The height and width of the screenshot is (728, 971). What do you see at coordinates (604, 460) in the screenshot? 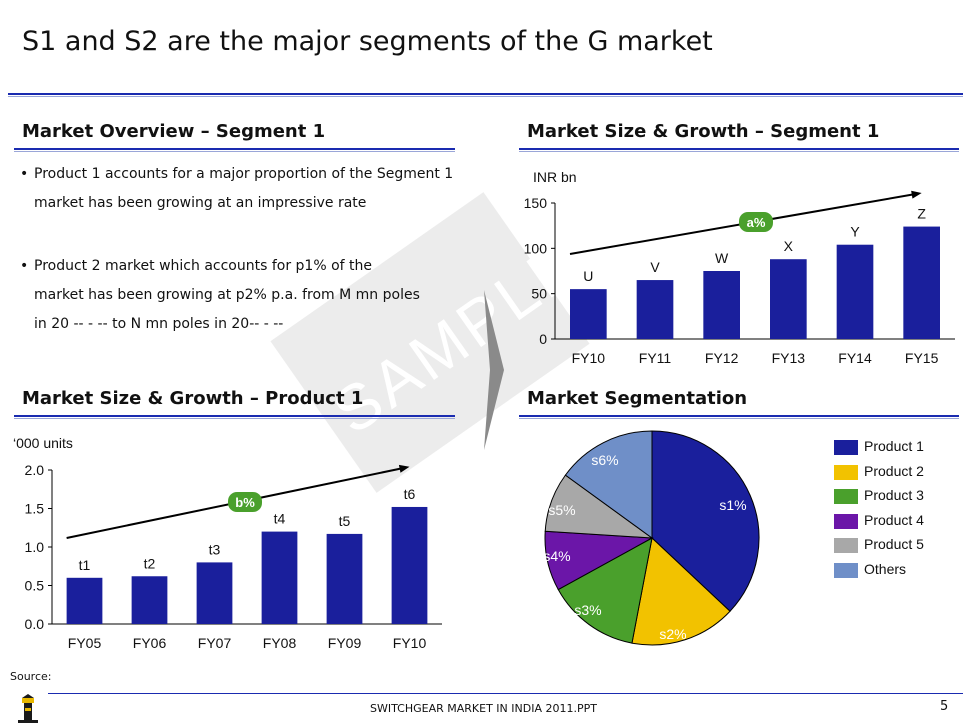
I see `pie-slice-label: s6%` at bounding box center [604, 460].